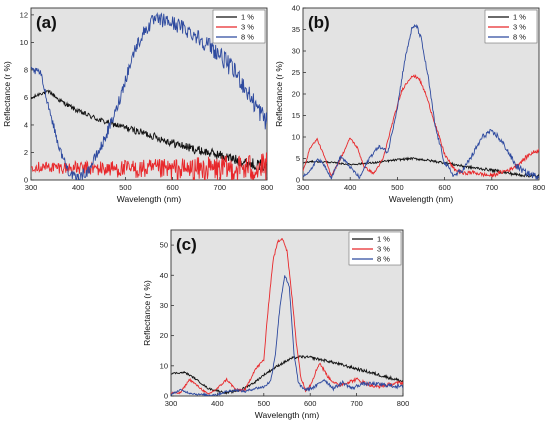  I want to click on y-tick-label: 15, so click(296, 115).